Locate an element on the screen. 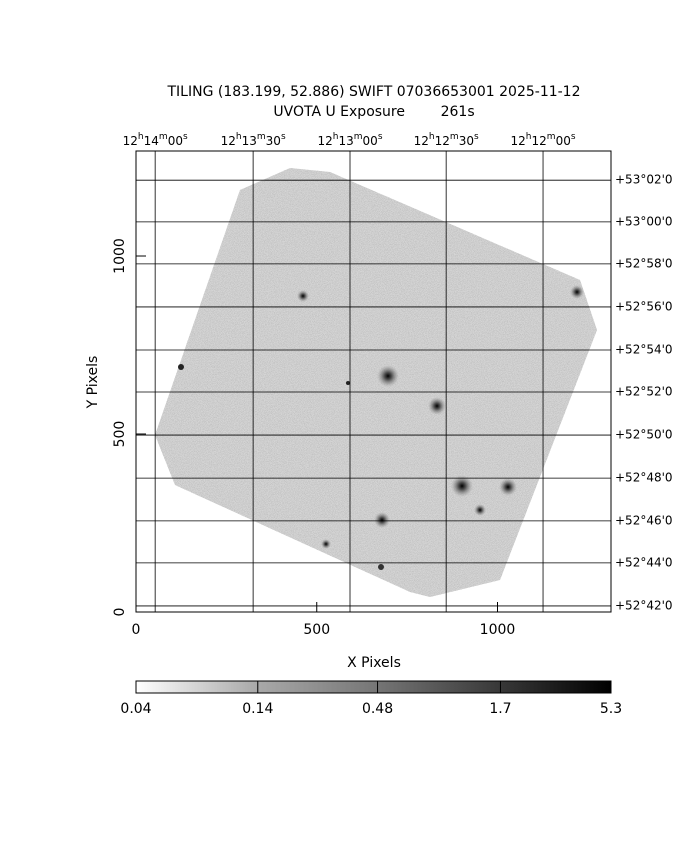 This screenshot has height=854, width=680. x-axis-label: X Pixels is located at coordinates (374, 663).